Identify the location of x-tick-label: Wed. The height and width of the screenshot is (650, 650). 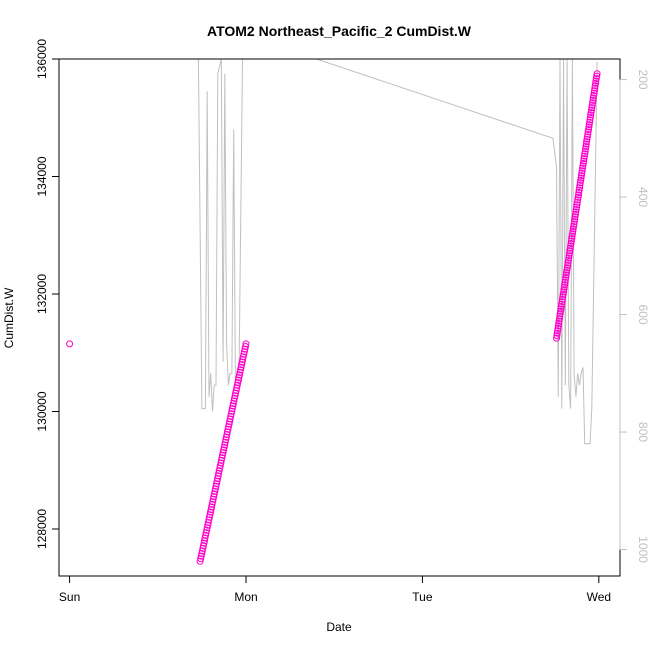
(599, 597).